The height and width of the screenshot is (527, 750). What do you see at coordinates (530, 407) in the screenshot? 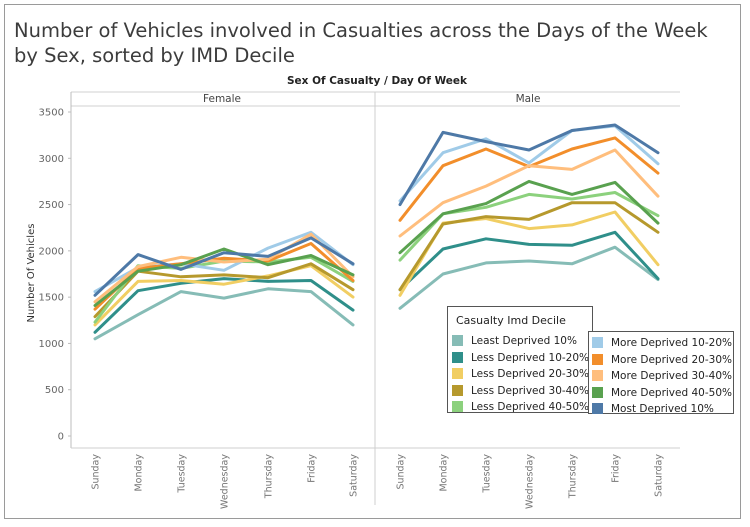
I see `legend-label: Less Deprived 40-50%` at bounding box center [530, 407].